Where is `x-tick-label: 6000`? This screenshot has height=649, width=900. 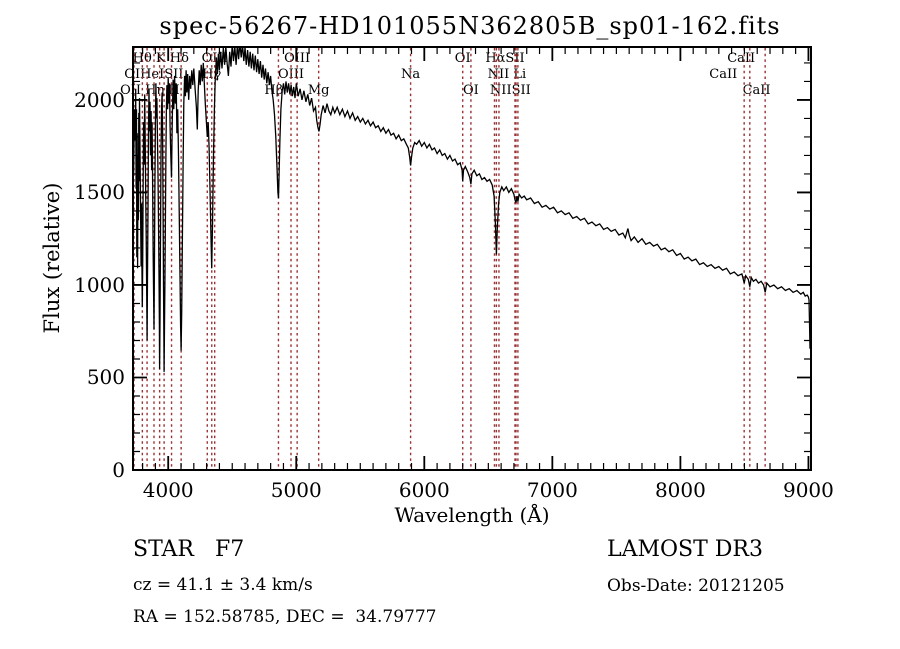
x-tick-label: 6000 is located at coordinates (424, 490).